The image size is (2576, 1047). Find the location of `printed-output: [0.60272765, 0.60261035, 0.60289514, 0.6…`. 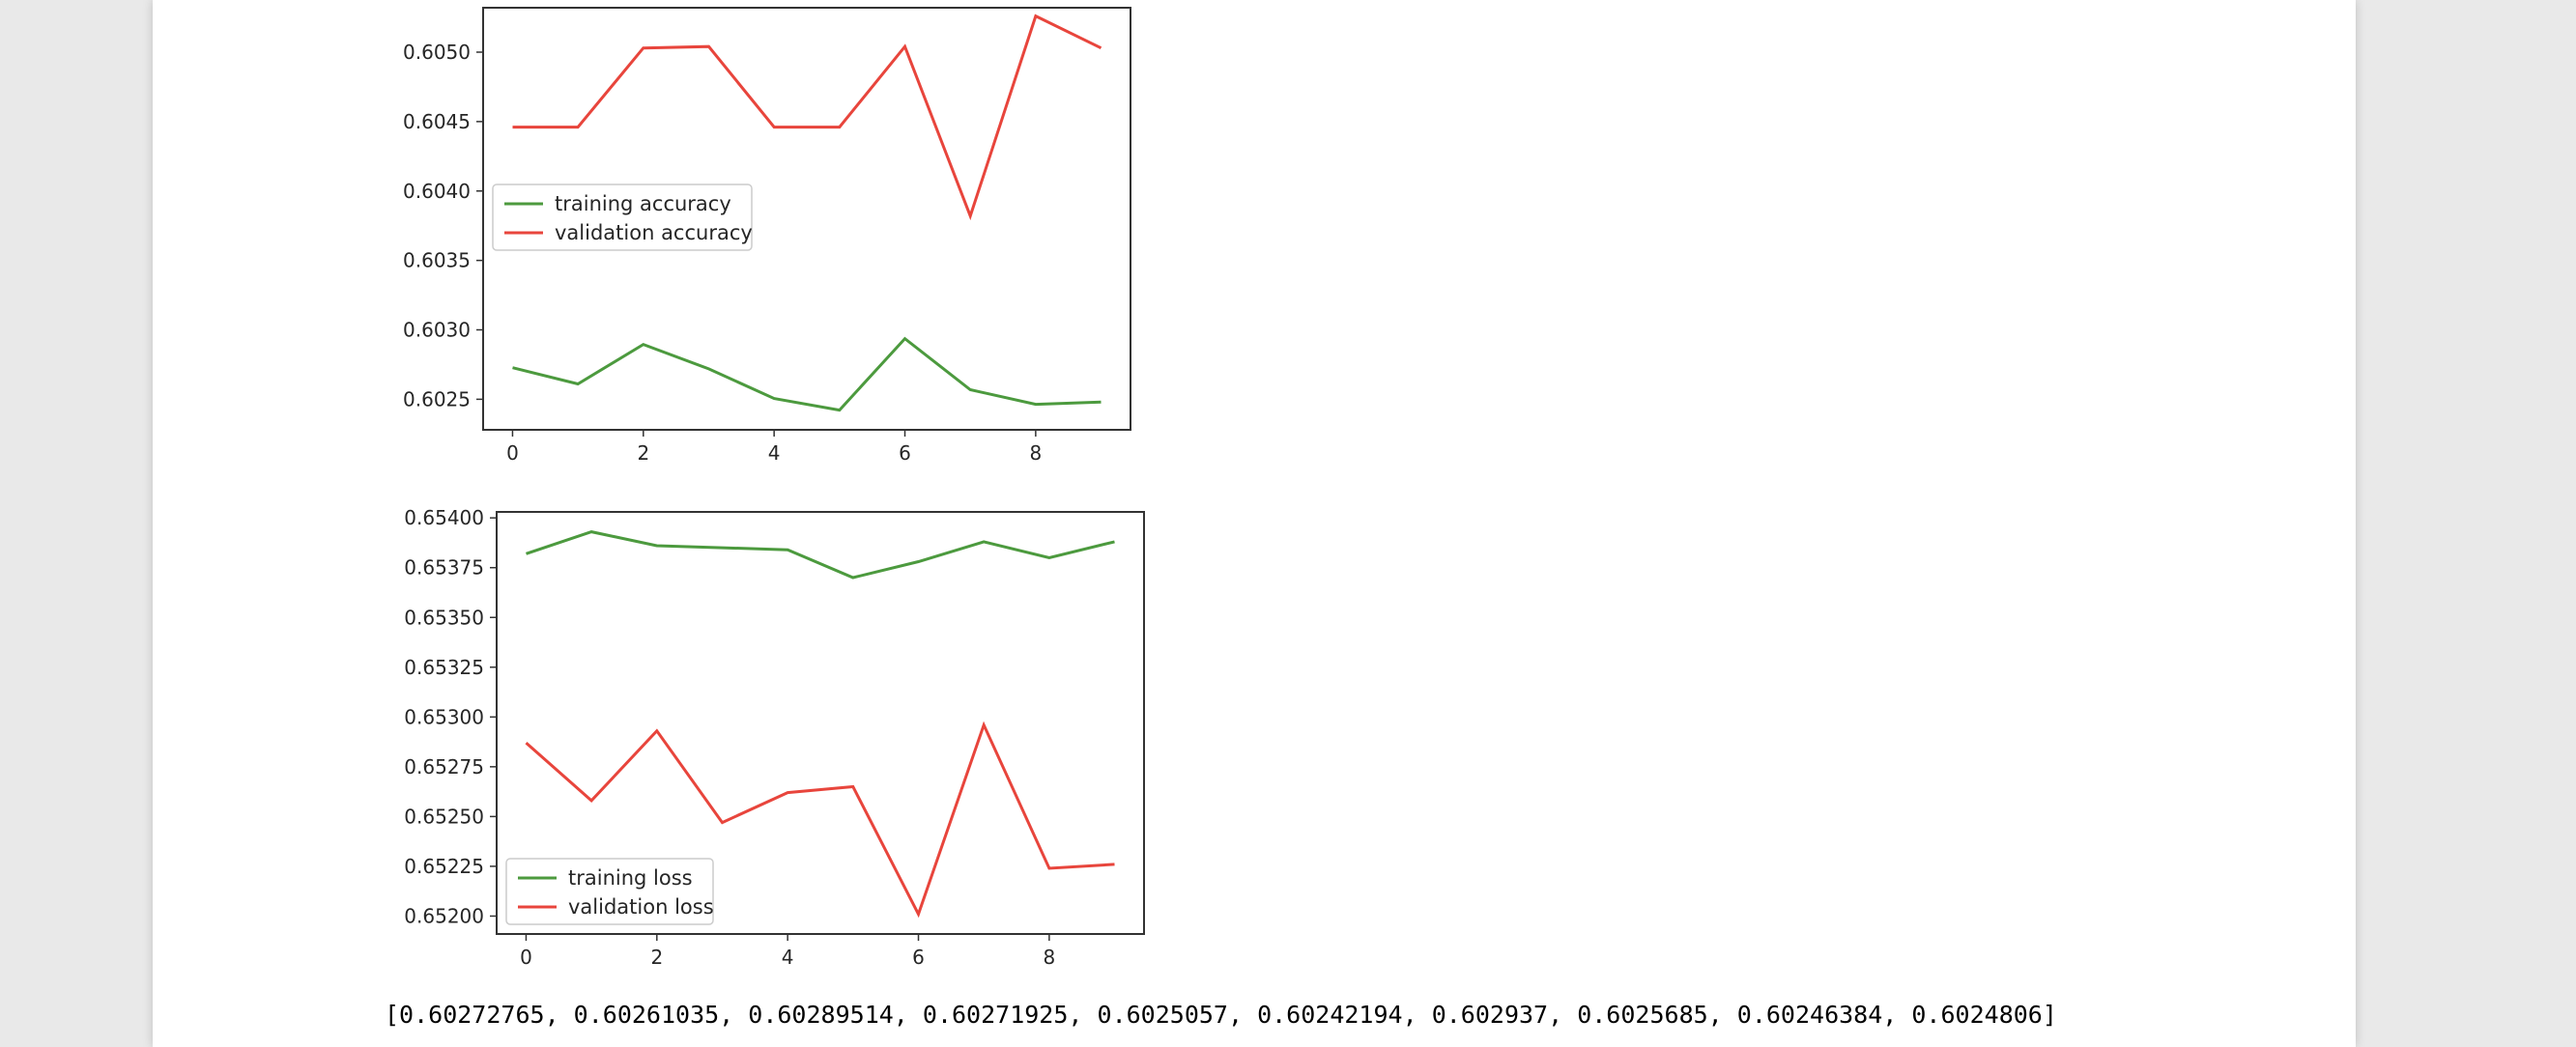

printed-output: [0.60272765, 0.60261035, 0.60289514, 0.6… is located at coordinates (1221, 1015).